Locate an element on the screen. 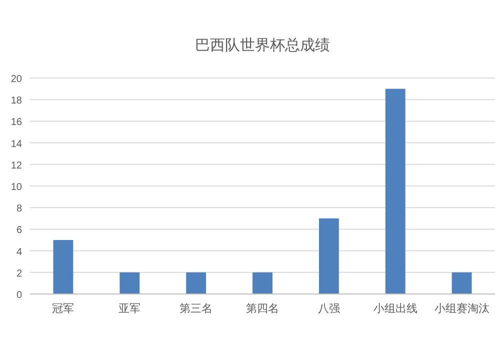  y-tick-label: 6 is located at coordinates (19, 230).